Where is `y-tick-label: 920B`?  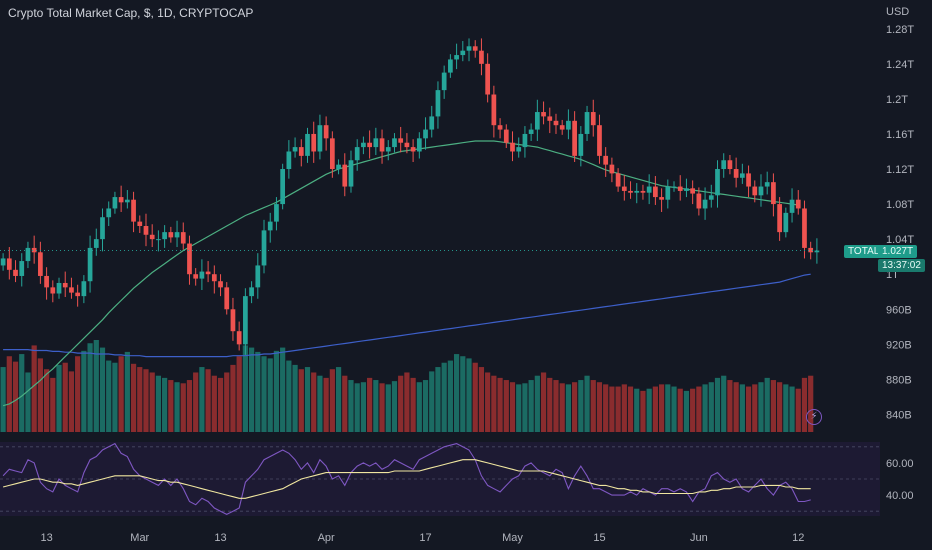
y-tick-label: 920B is located at coordinates (899, 345).